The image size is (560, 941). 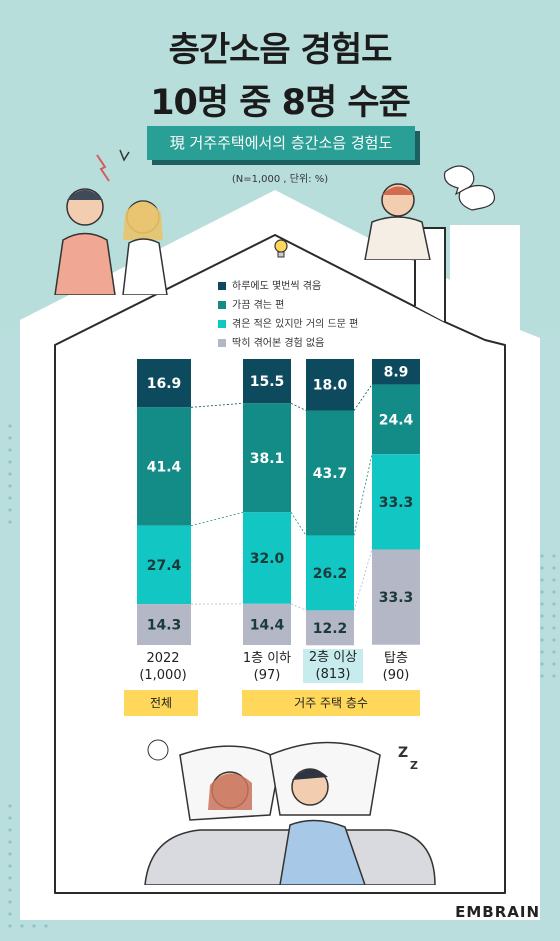 I want to click on data-label-2-3: 12.2, so click(x=330, y=629).